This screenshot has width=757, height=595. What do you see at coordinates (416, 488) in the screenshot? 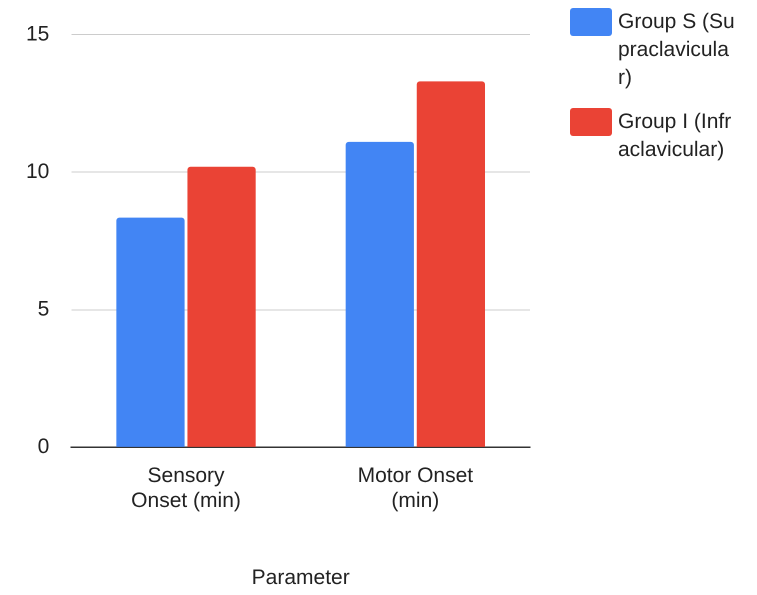
I see `x-tick-label: Motor Onset (min)` at bounding box center [416, 488].